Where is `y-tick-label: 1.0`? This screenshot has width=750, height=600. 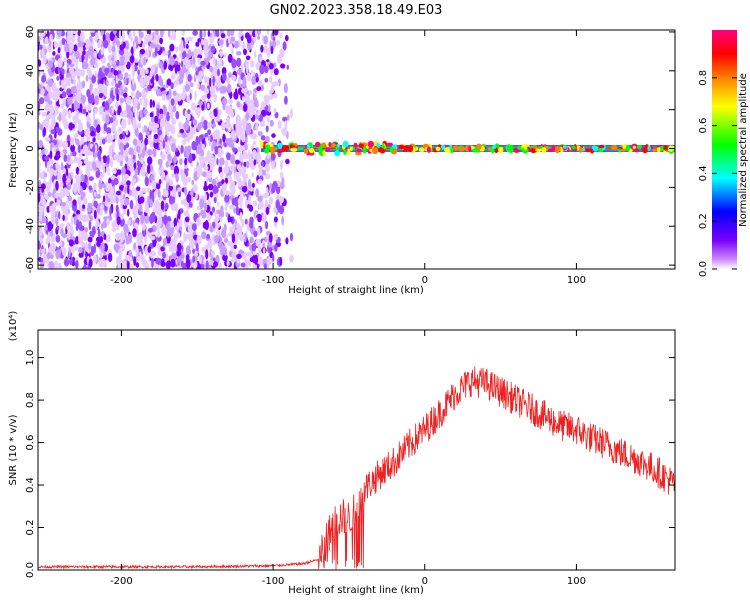 y-tick-label: 1.0 is located at coordinates (30, 358).